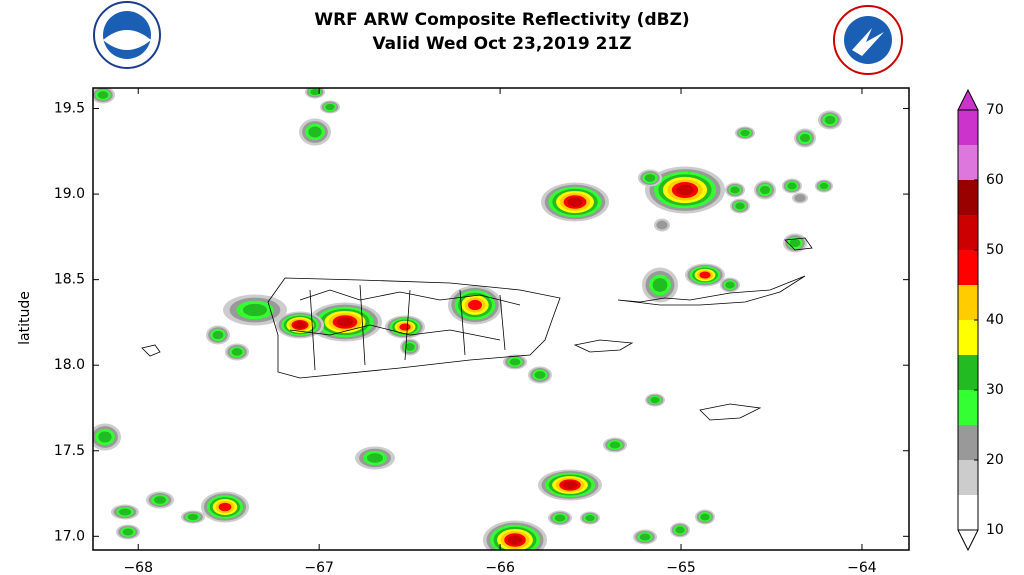  What do you see at coordinates (69, 194) in the screenshot?
I see `y-tick-label: 19.0` at bounding box center [69, 194].